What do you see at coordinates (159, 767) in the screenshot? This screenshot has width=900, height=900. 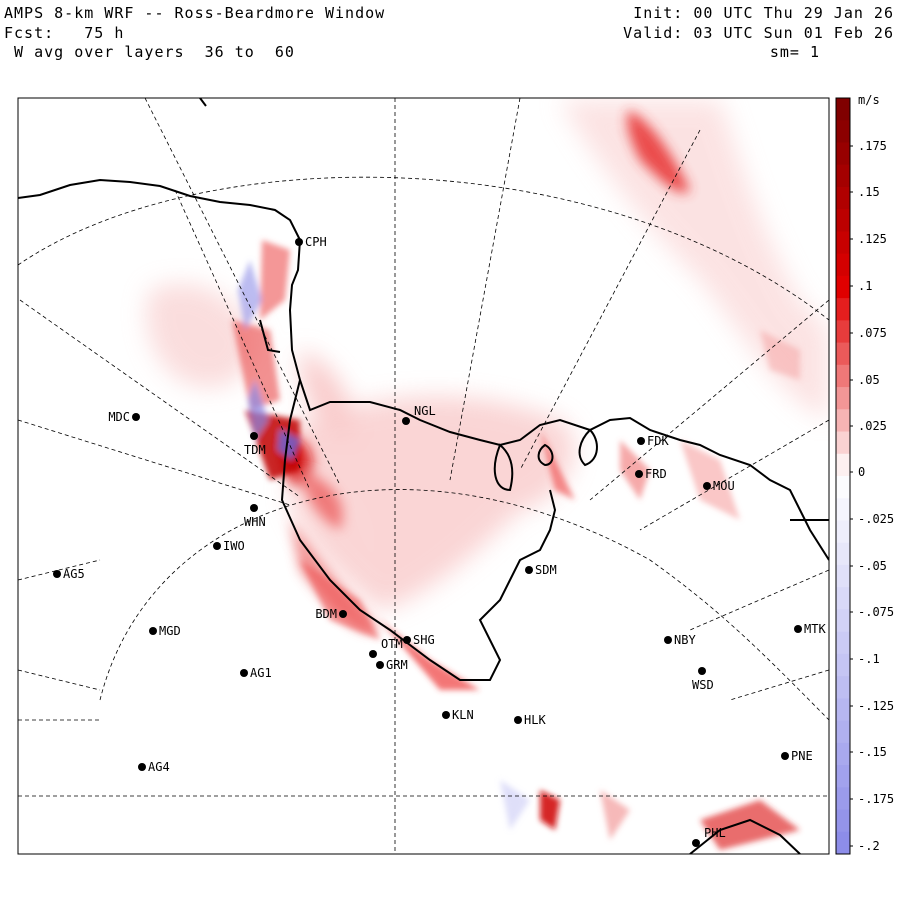 I see `station-label: AG4` at bounding box center [159, 767].